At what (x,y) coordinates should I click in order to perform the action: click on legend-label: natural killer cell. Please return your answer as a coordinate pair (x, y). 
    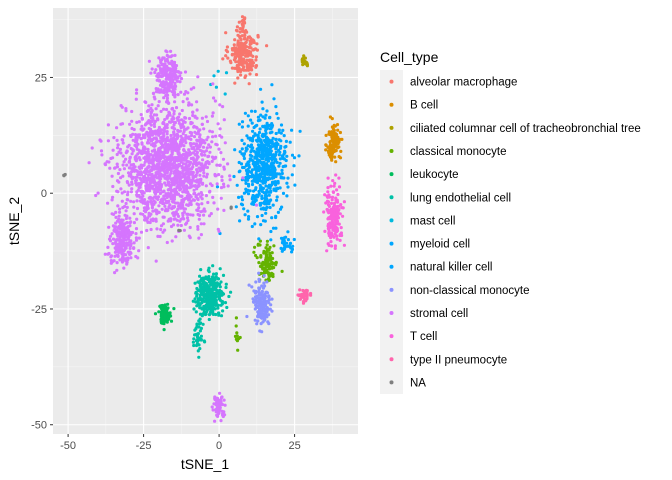
    Looking at the image, I should click on (451, 268).